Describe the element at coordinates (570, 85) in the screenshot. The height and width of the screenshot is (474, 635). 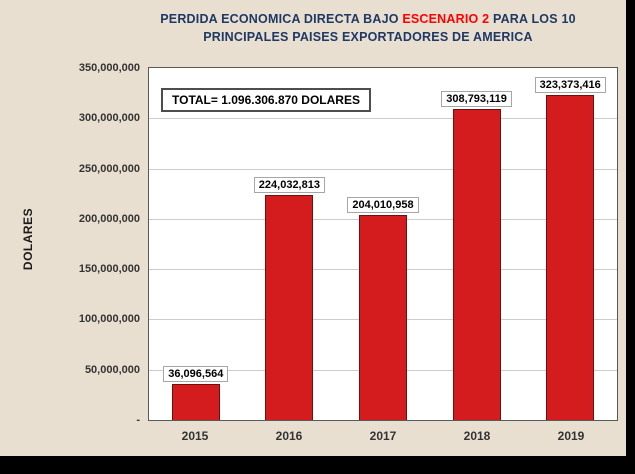
I see `bar-value-label: 323,373,416` at that location.